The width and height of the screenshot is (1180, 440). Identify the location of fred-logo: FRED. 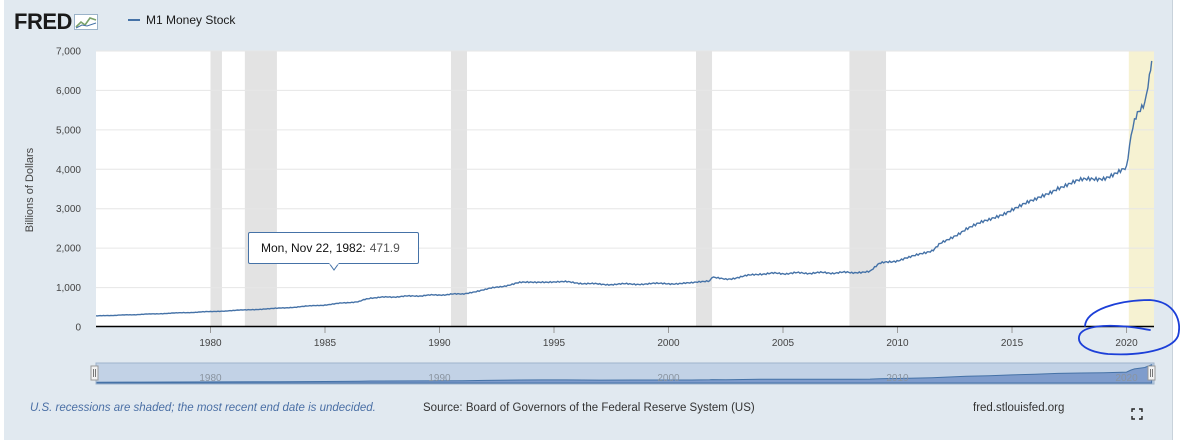
(56, 22).